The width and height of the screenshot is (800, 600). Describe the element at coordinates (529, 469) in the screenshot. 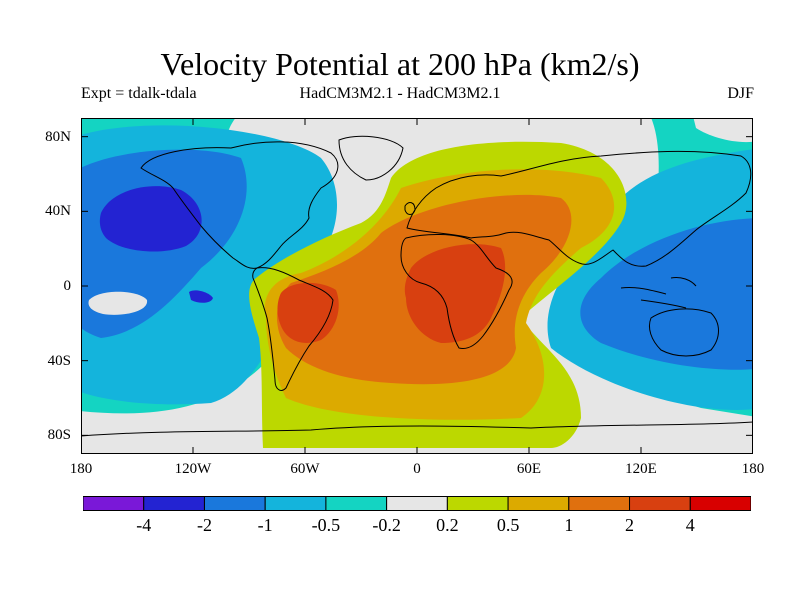

I see `x-tick-label: 60E` at that location.